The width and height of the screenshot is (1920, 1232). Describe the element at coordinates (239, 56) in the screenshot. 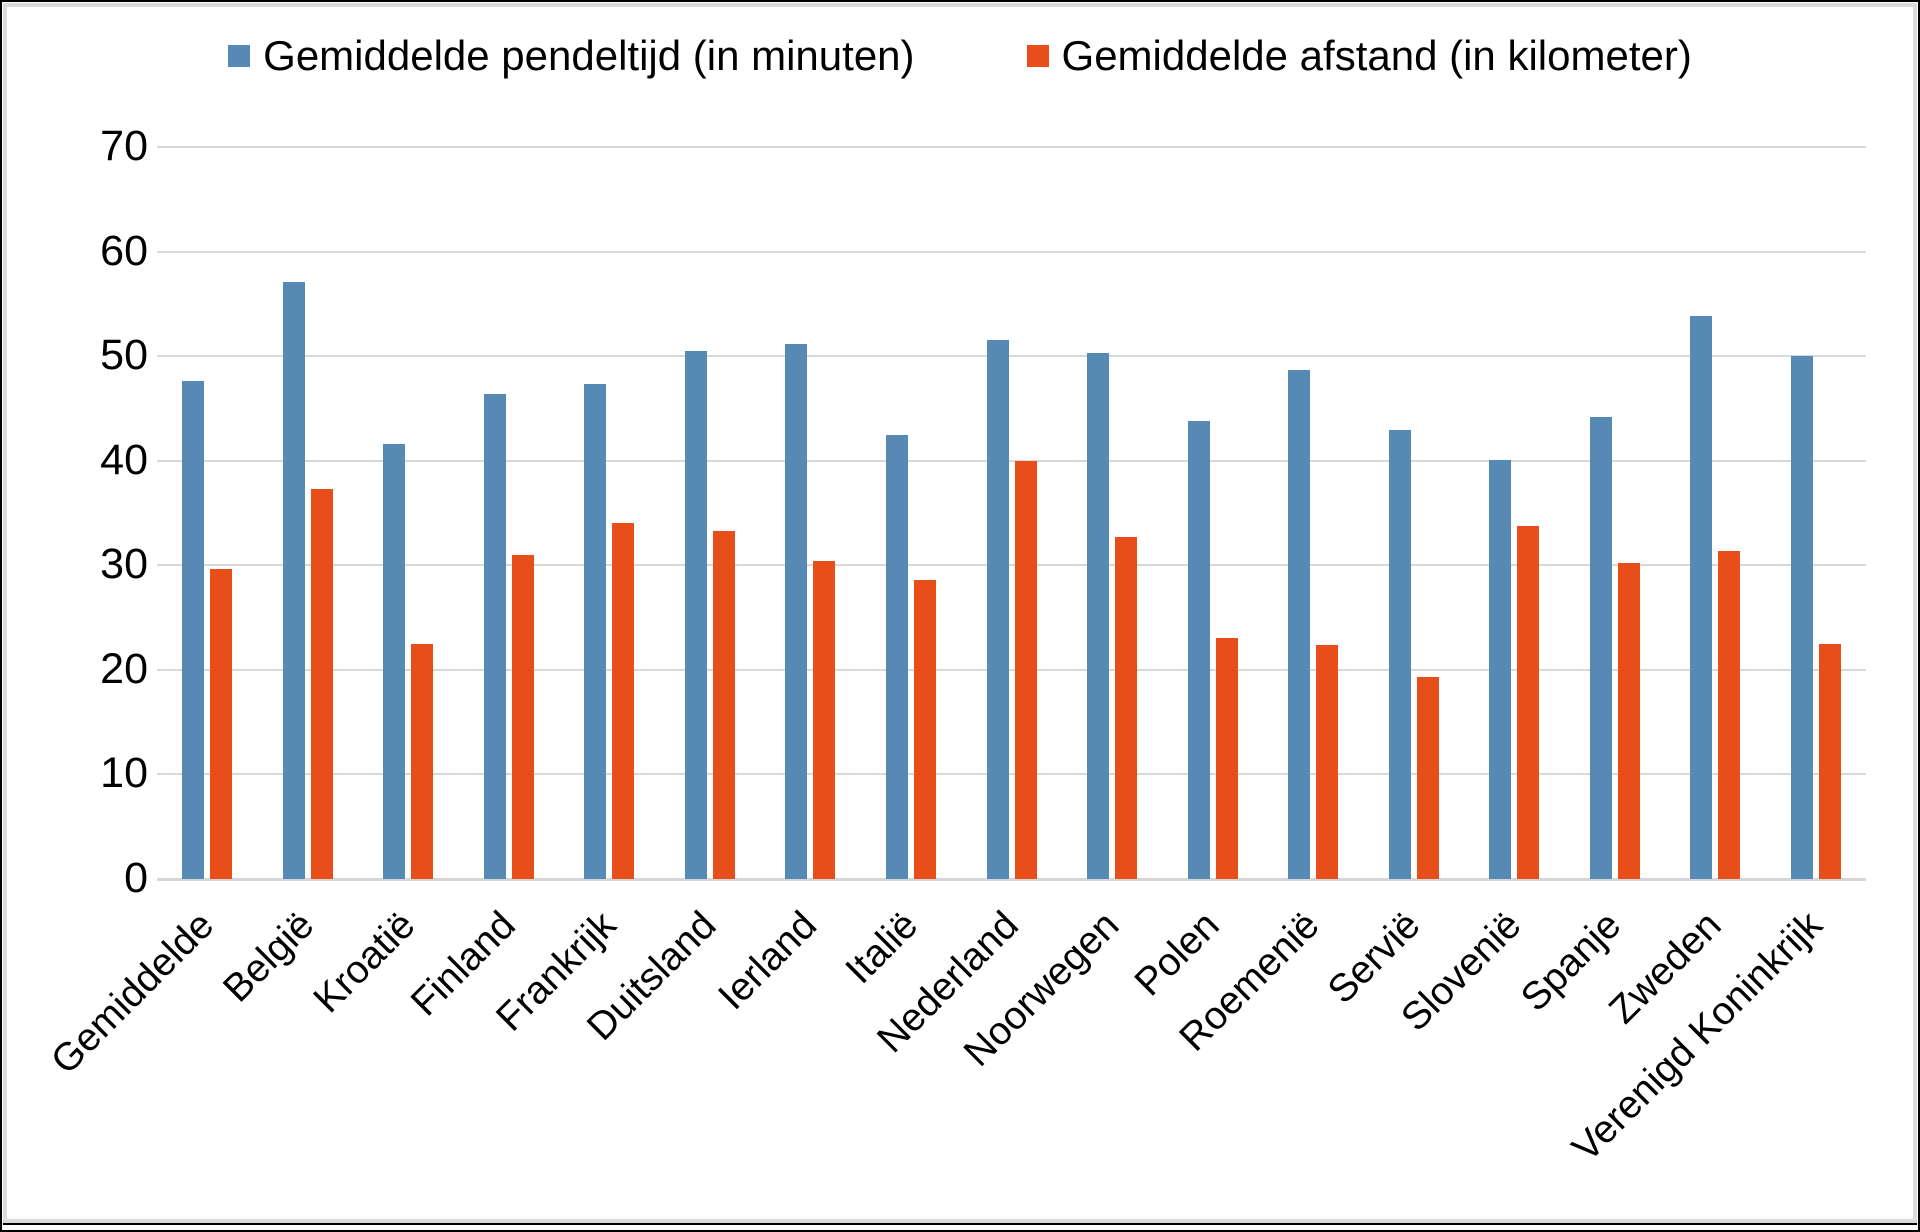

I see `legend-swatch-pendeltijd-icon` at that location.